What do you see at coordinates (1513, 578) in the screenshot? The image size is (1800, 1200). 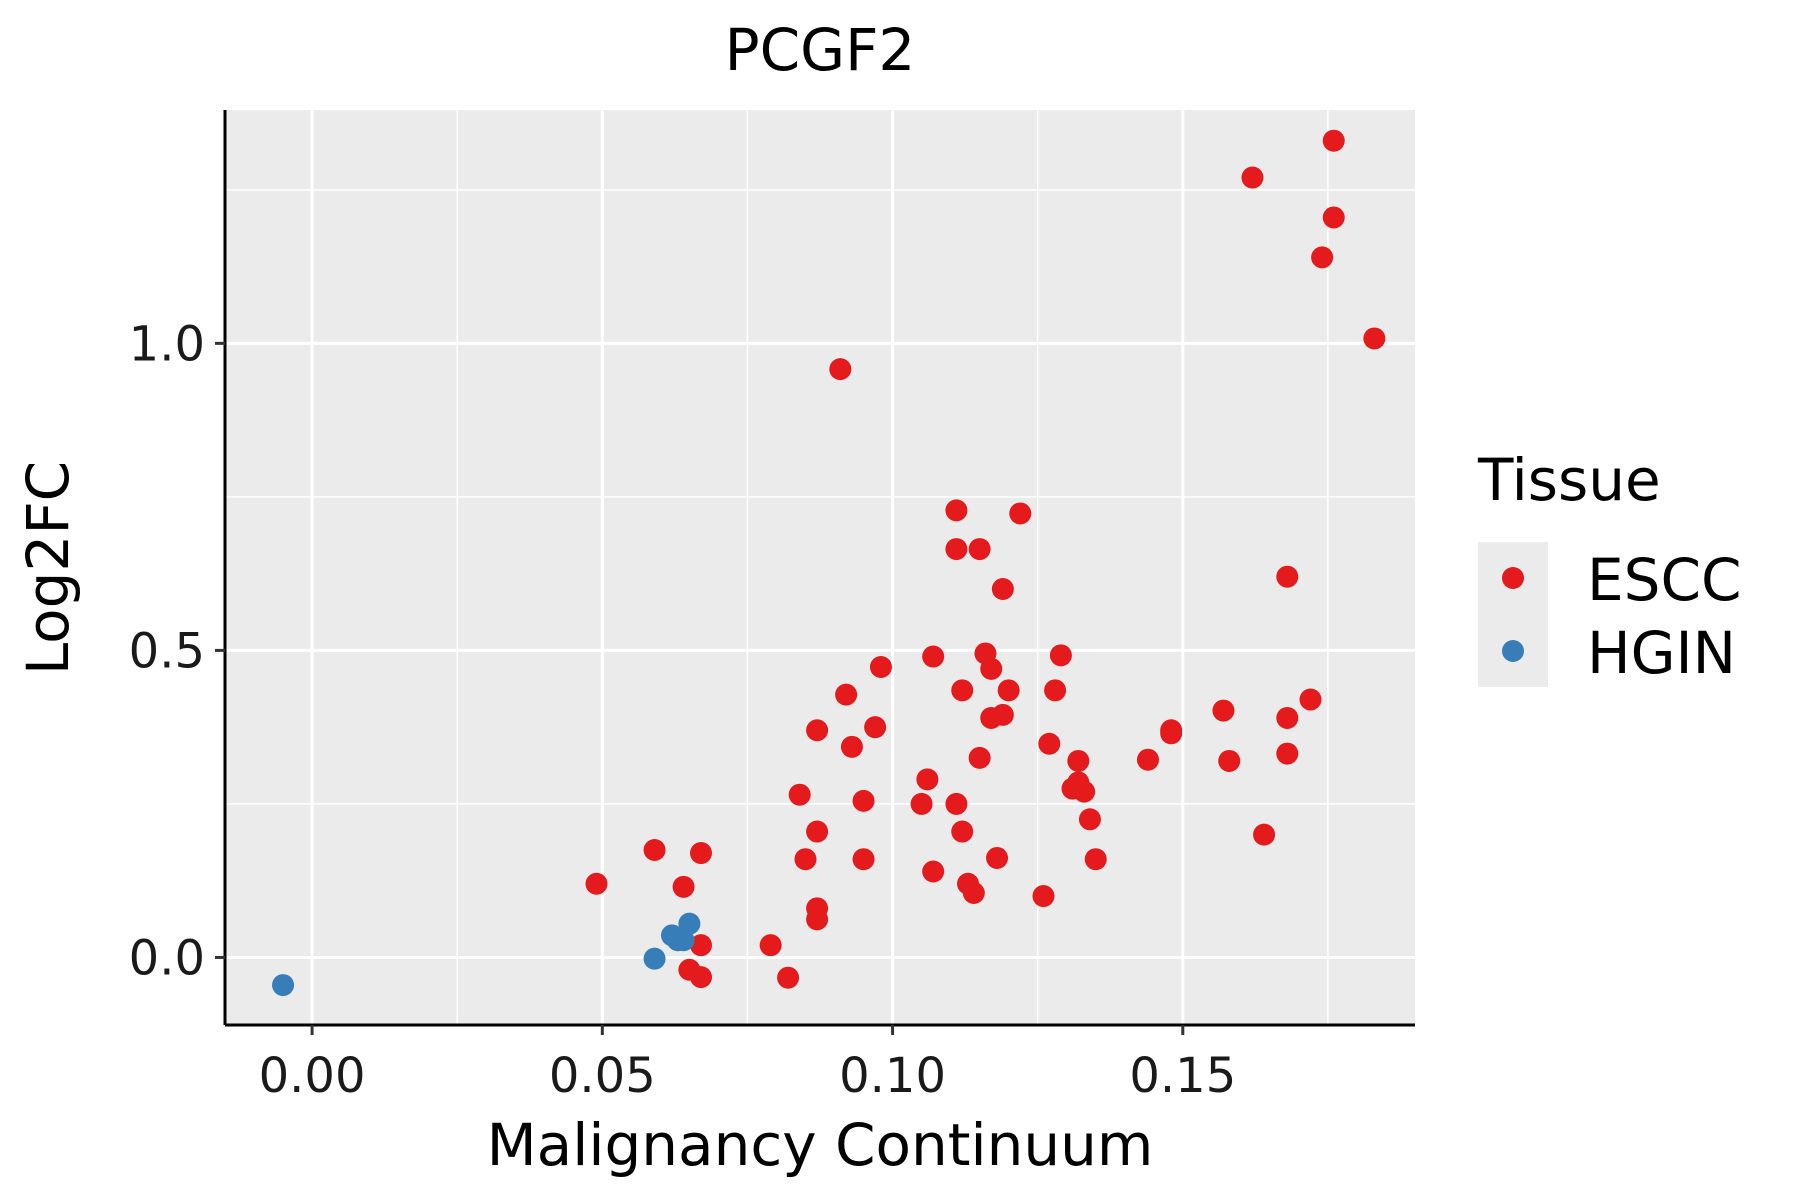 I see `legend-key-escc` at bounding box center [1513, 578].